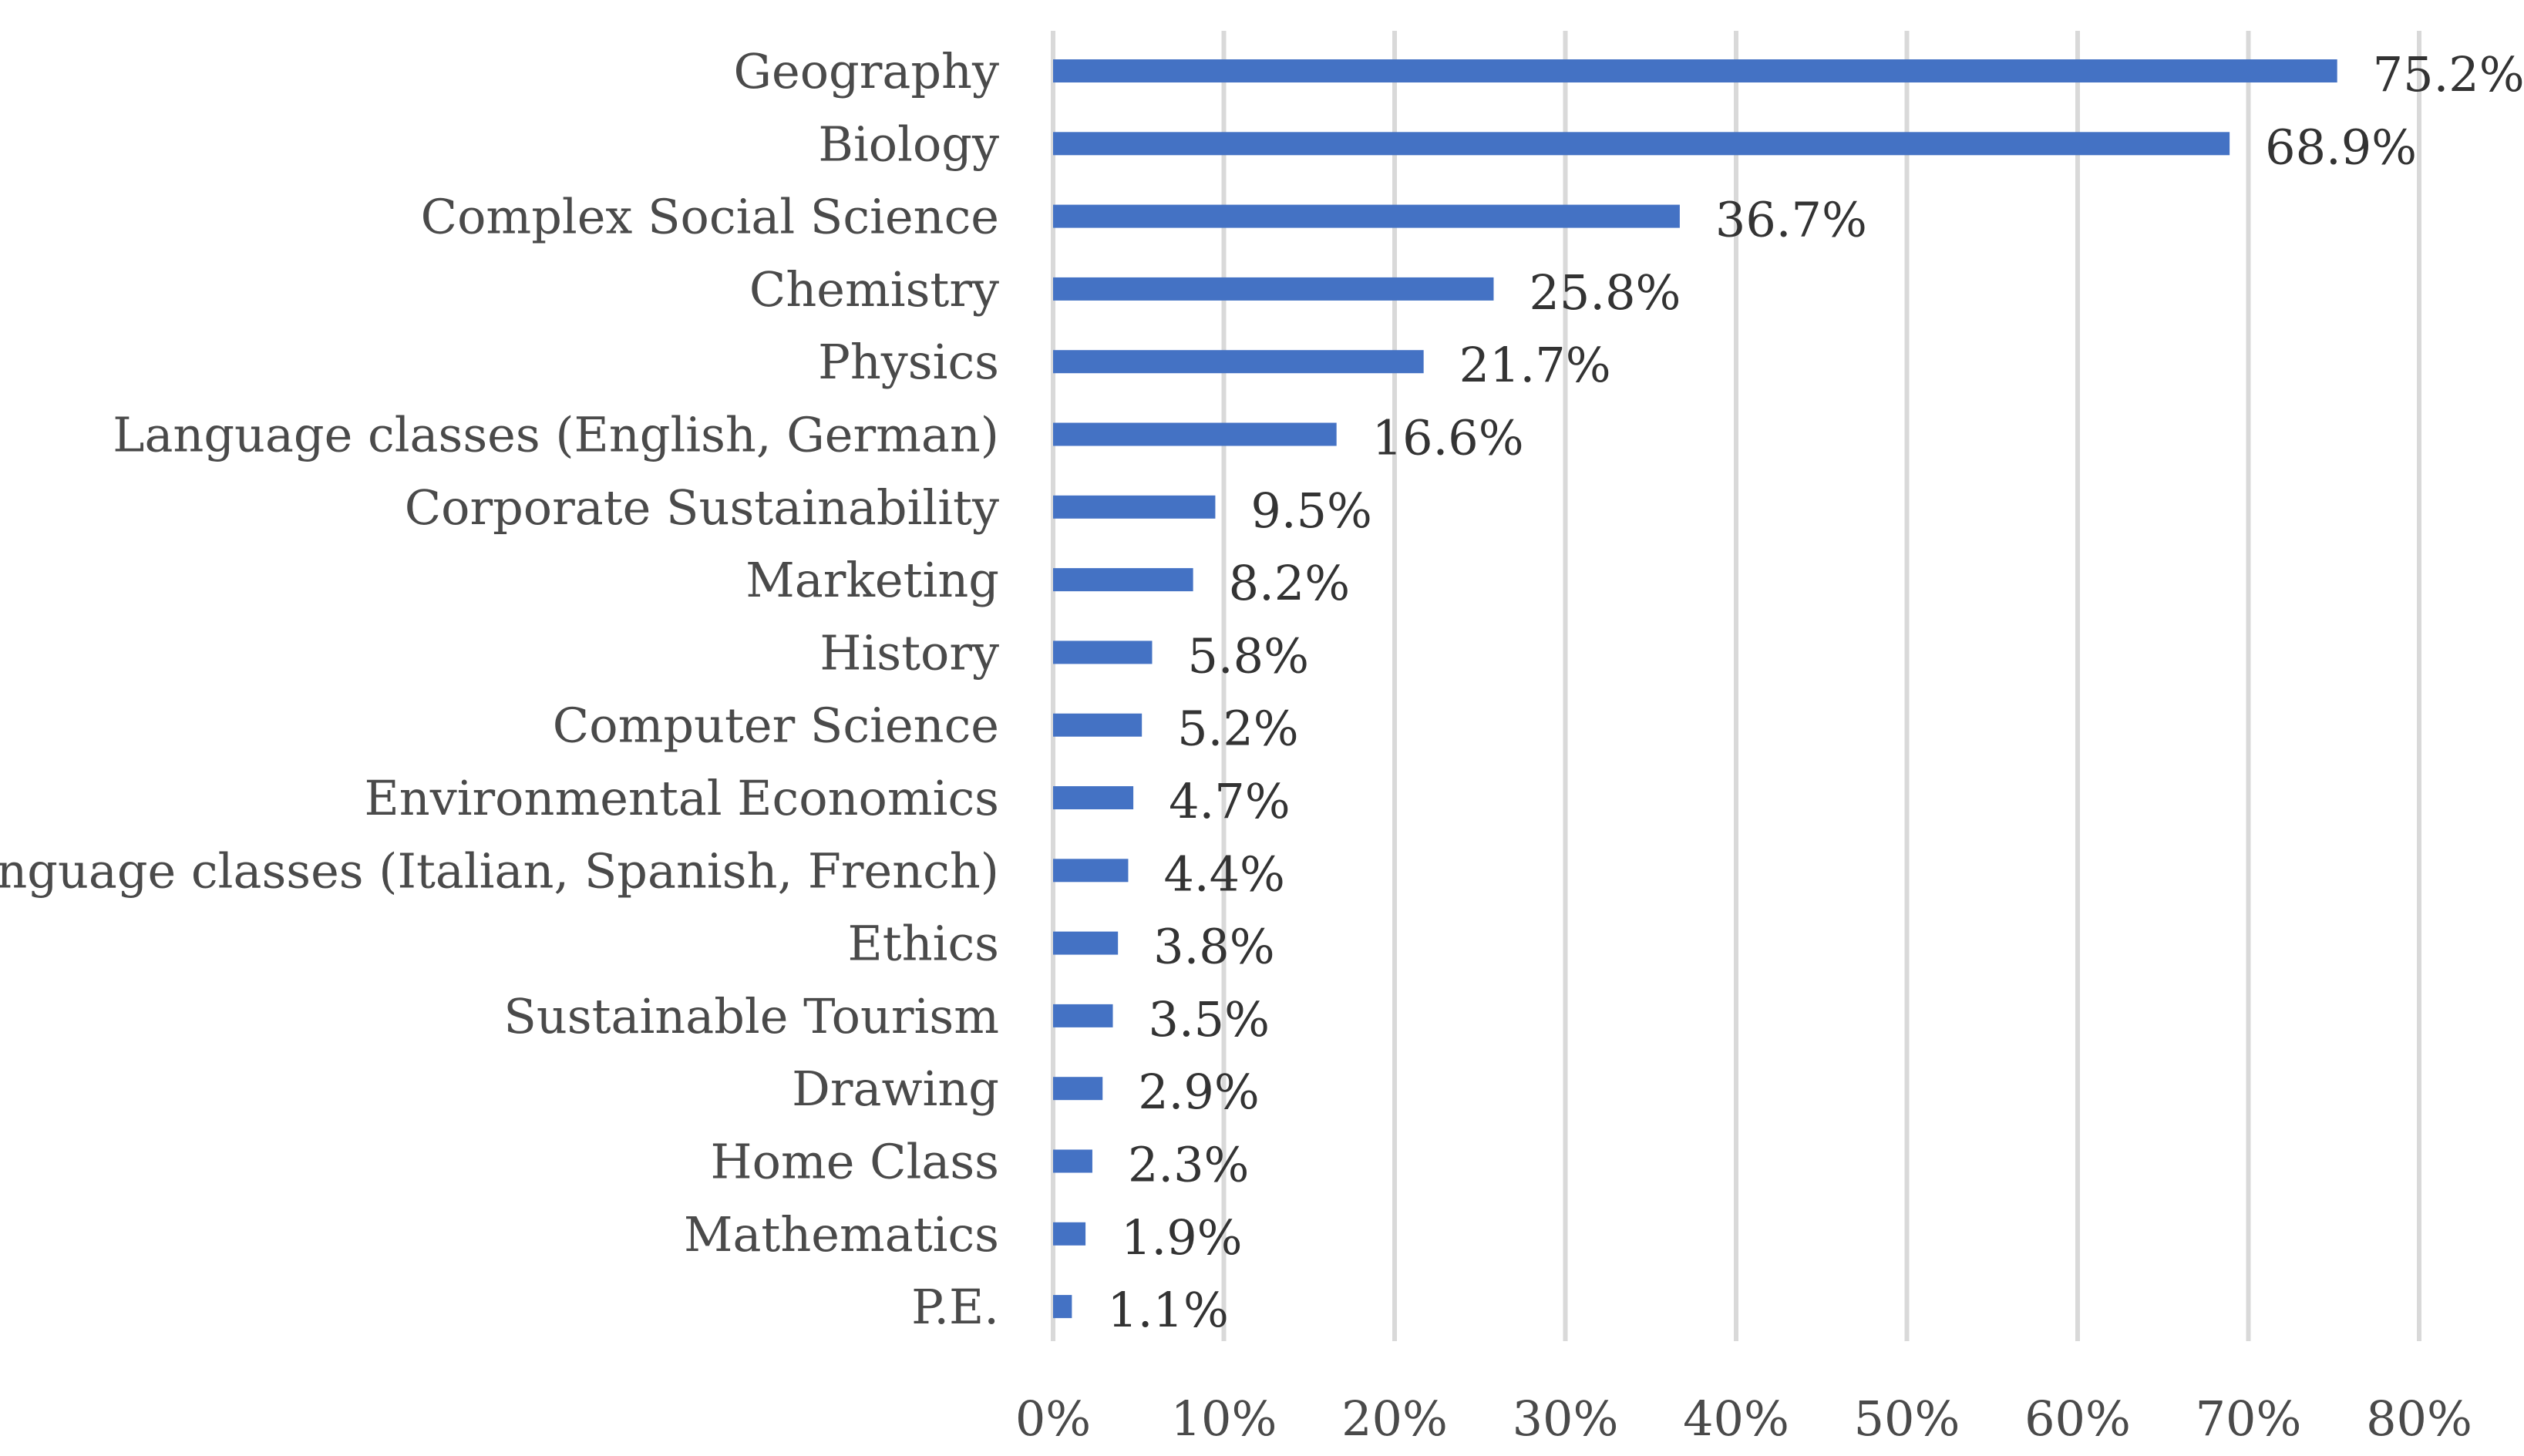 This screenshot has width=2524, height=1456. Describe the element at coordinates (908, 362) in the screenshot. I see `category-label: Physics` at that location.